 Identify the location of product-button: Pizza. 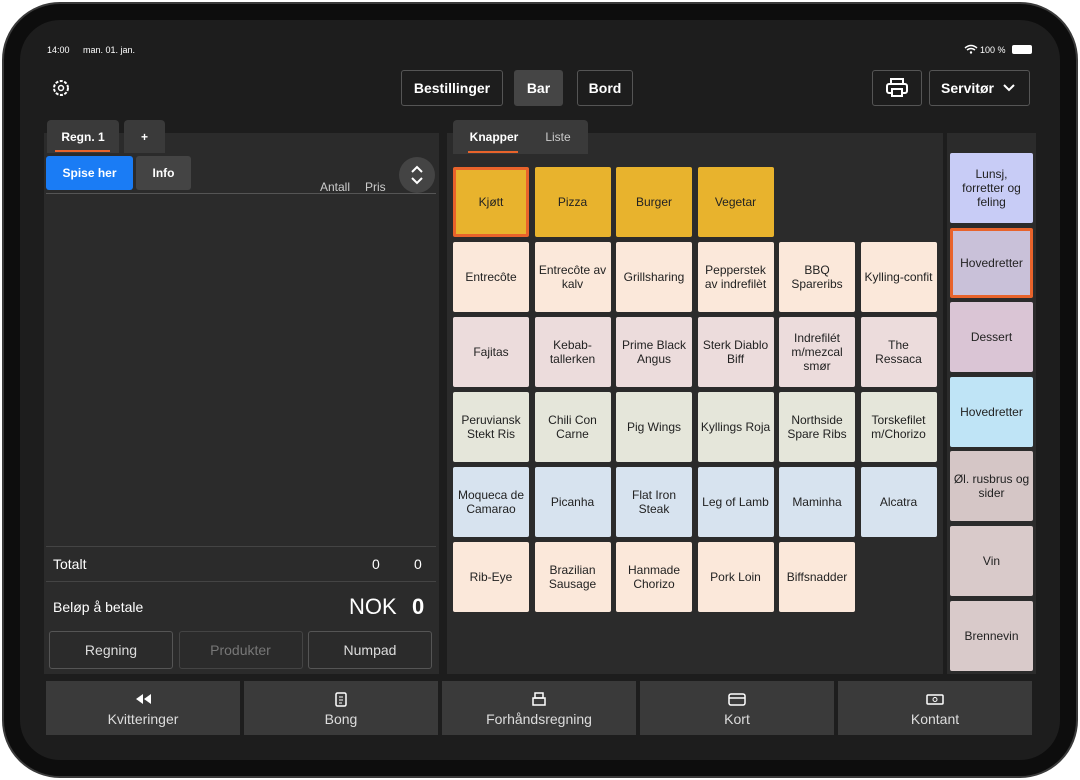
(572, 202).